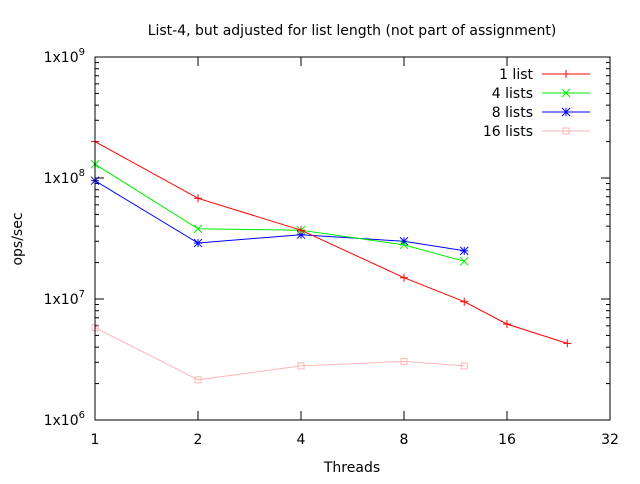 This screenshot has width=640, height=484. What do you see at coordinates (18, 238) in the screenshot?
I see `y-axis-label: ops/sec` at bounding box center [18, 238].